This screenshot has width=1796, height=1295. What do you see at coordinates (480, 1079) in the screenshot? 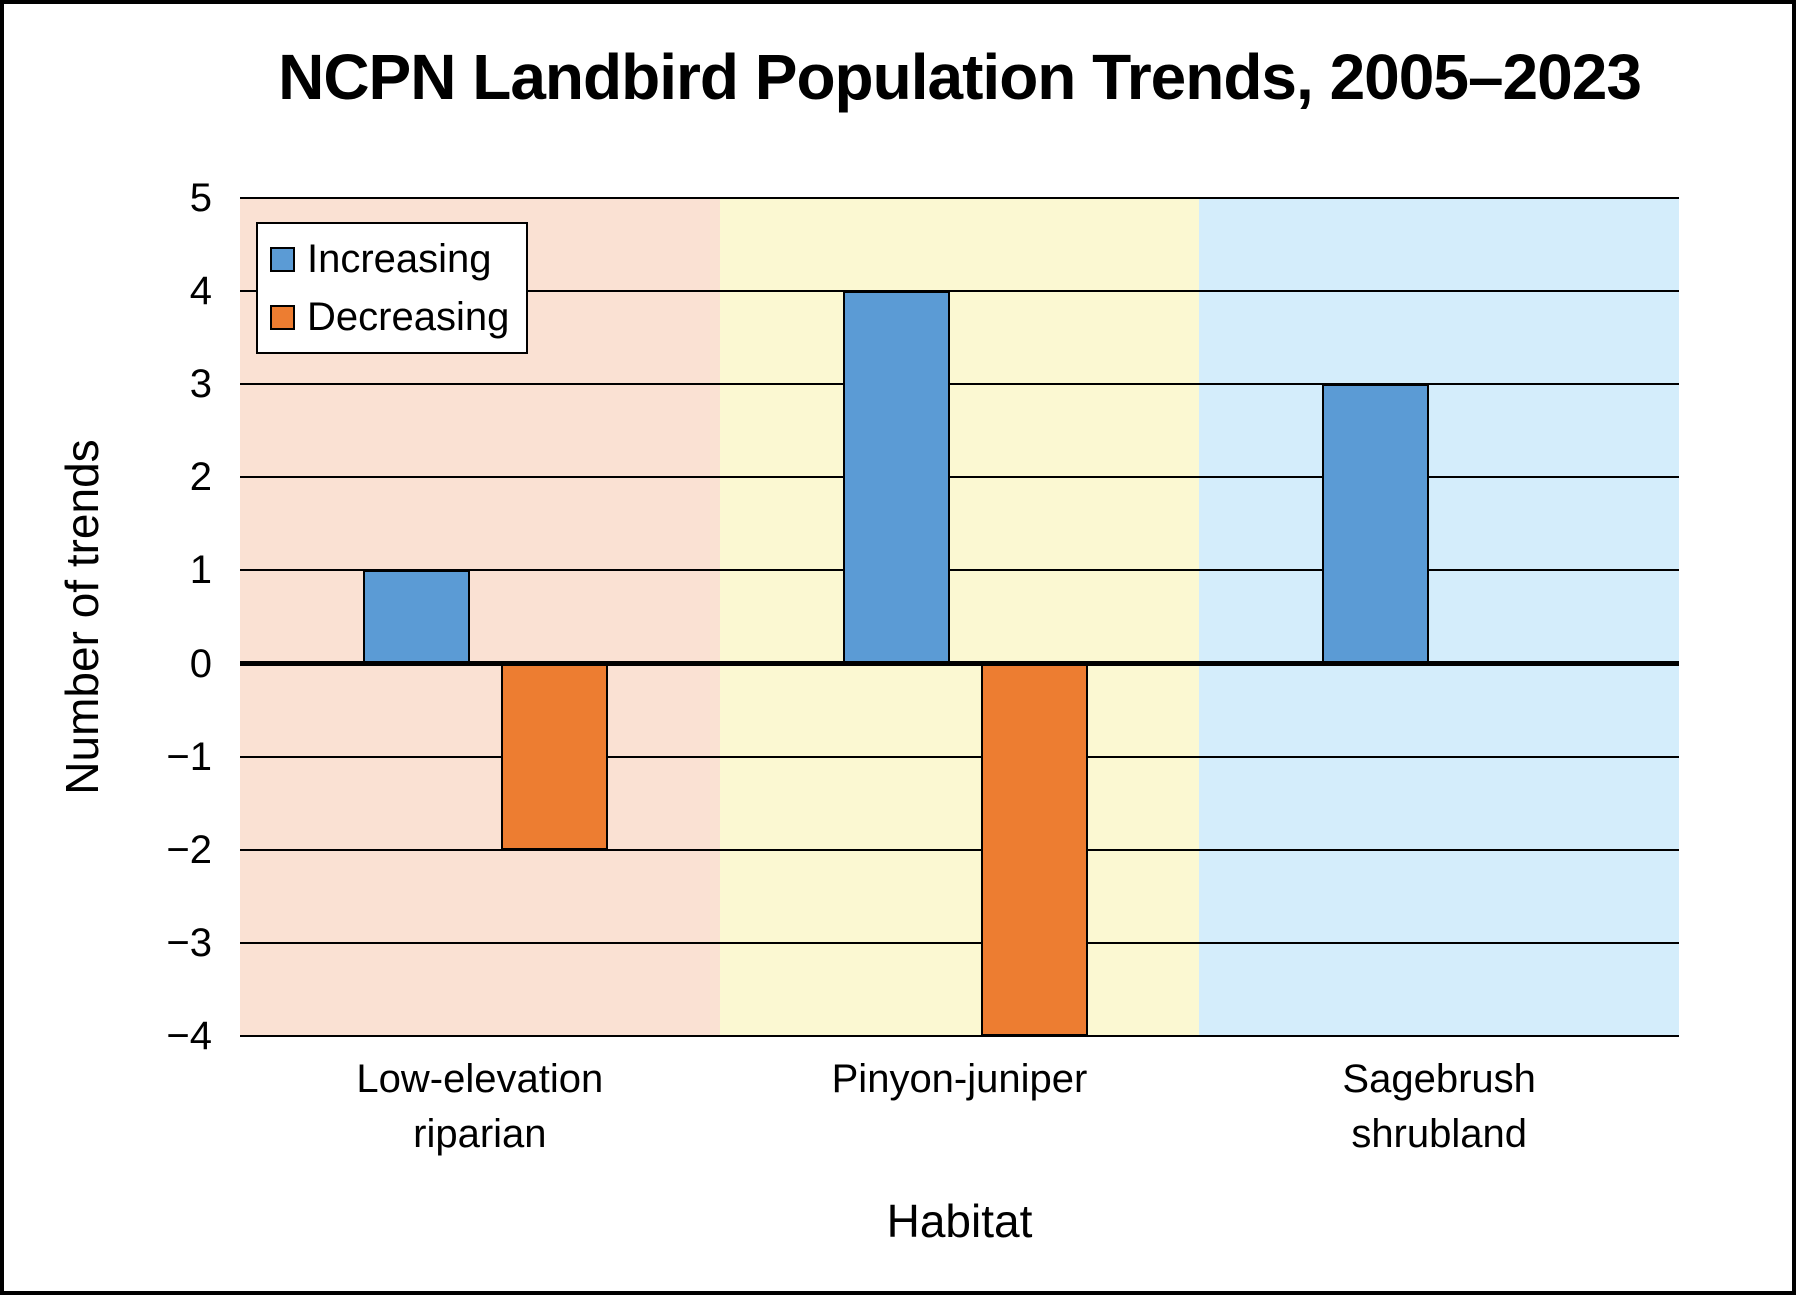
I see `x-category-label-line: Low-elevation` at bounding box center [480, 1079].